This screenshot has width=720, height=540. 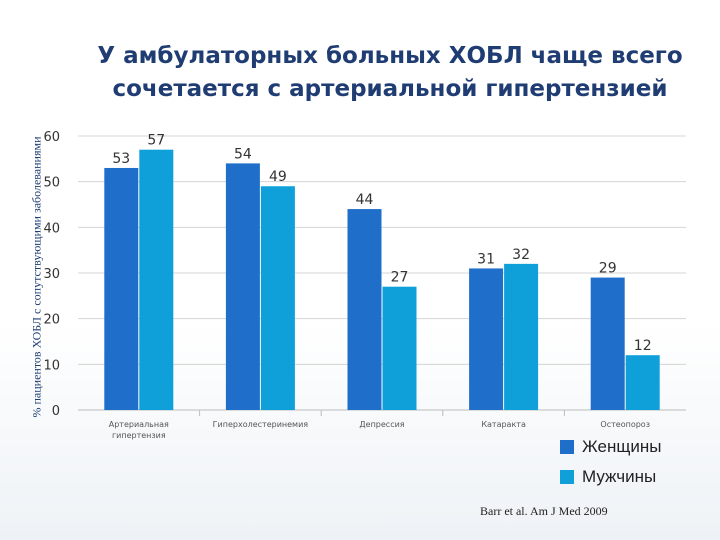 I want to click on data-label: 53, so click(x=121, y=159).